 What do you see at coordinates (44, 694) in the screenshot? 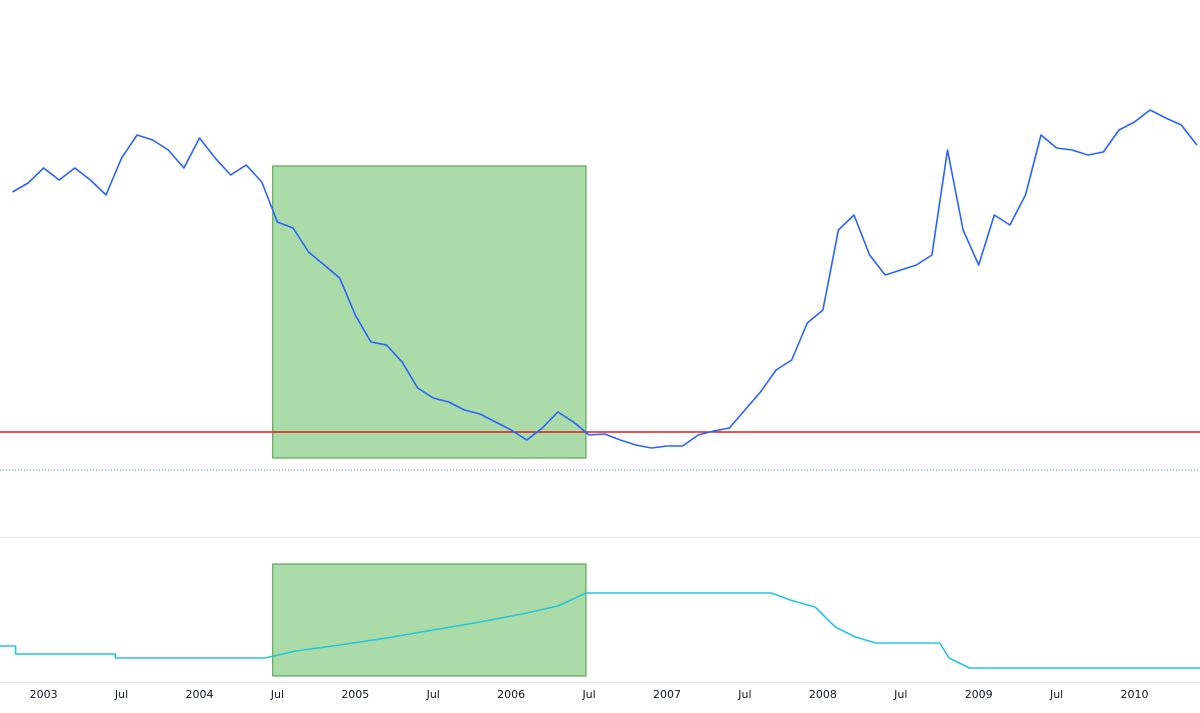
I see `x-tick-label: 2003` at bounding box center [44, 694].